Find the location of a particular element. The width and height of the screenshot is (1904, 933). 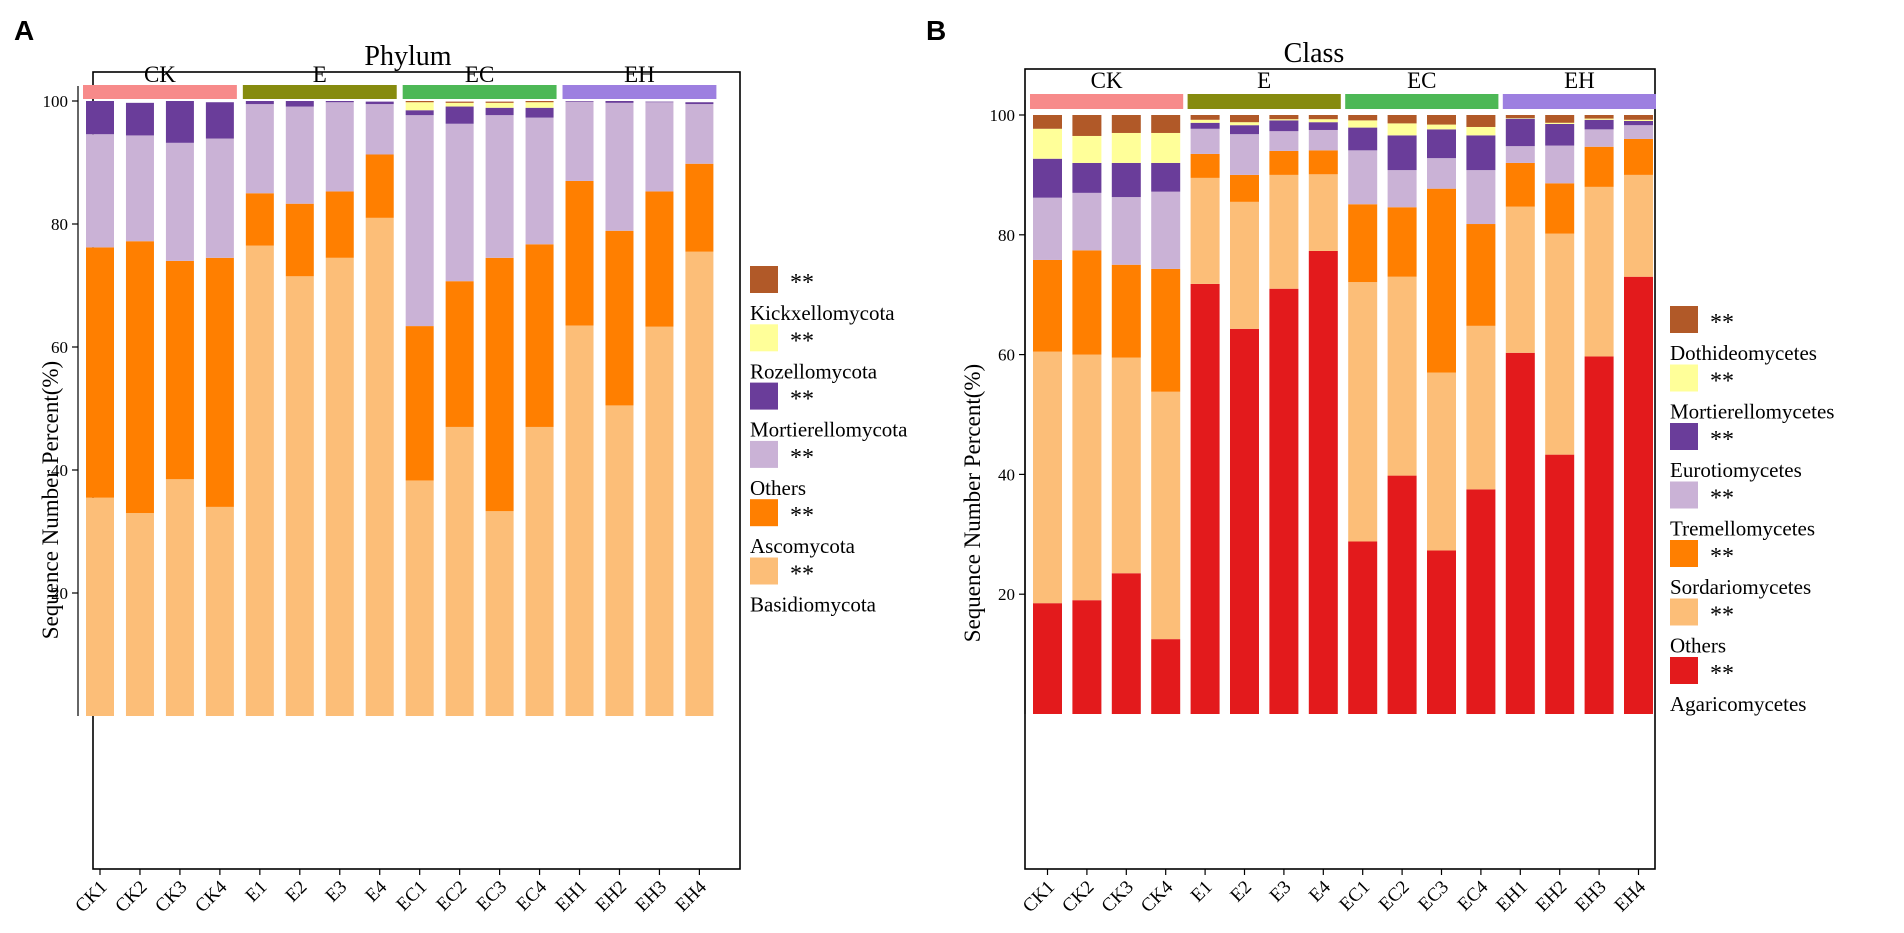

y-axis-label: Sequence Number Percent(%) is located at coordinates (50, 500).